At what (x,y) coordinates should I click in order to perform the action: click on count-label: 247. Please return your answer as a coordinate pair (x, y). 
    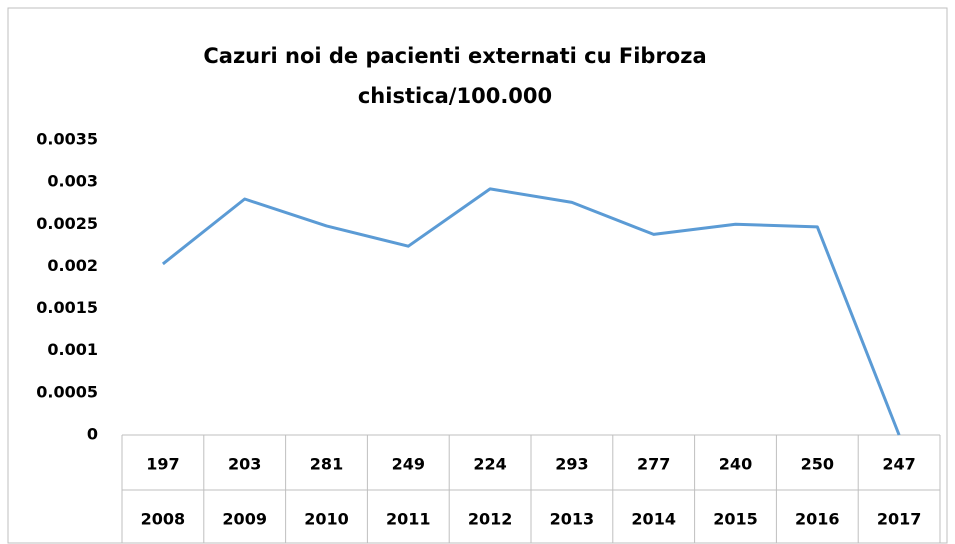
    Looking at the image, I should click on (898, 464).